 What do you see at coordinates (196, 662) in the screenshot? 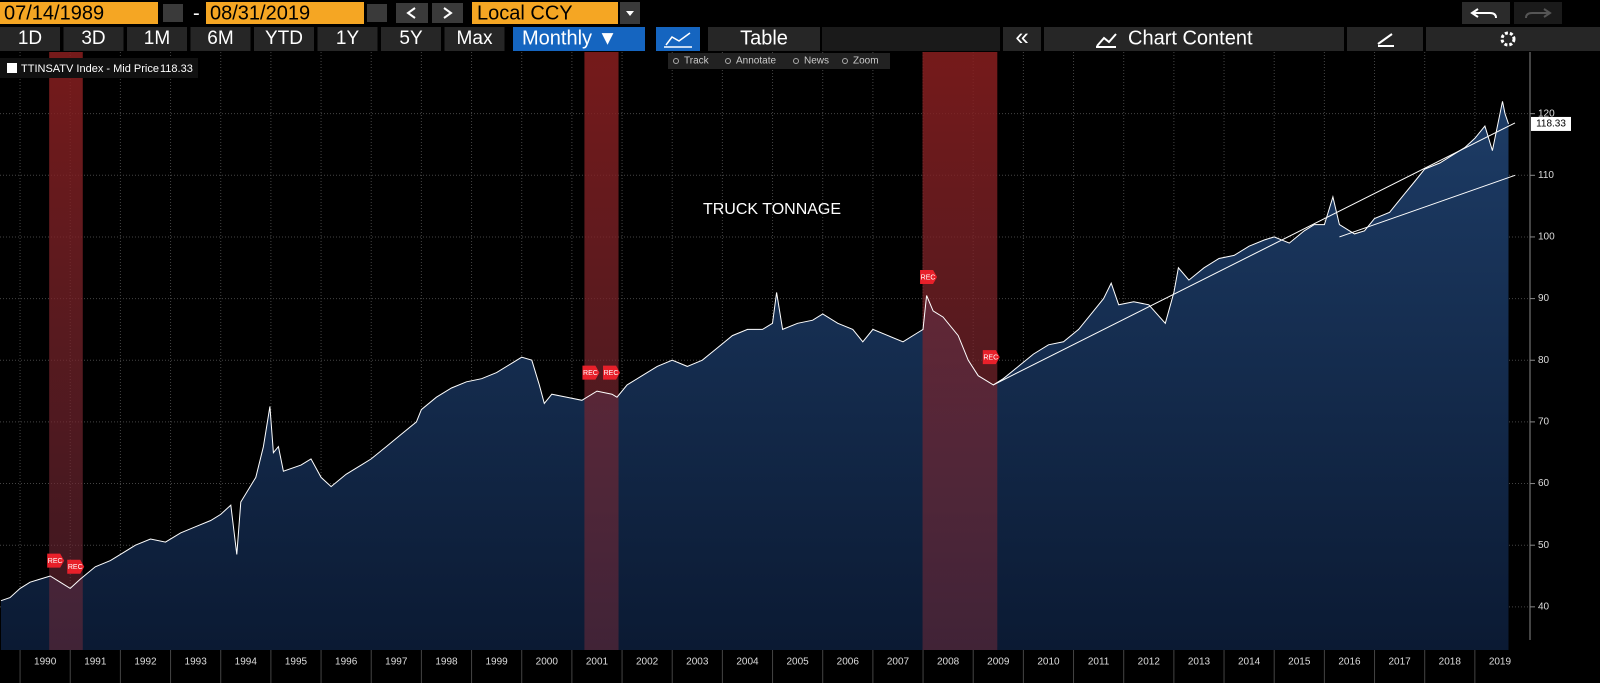
I see `x-tick-label: 1993` at bounding box center [196, 662].